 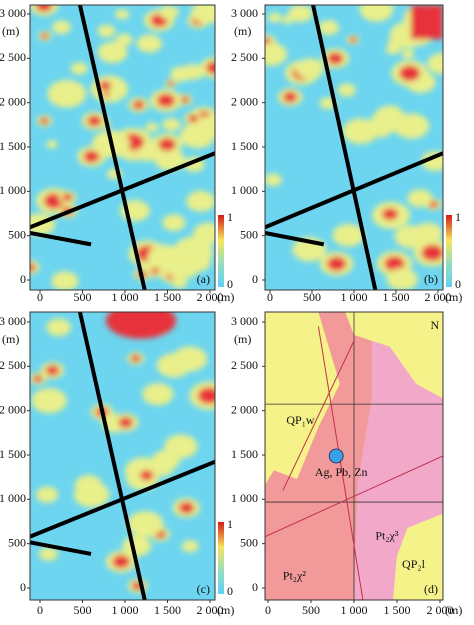 I want to click on y-tick-label: 1 000, so click(x=244, y=190).